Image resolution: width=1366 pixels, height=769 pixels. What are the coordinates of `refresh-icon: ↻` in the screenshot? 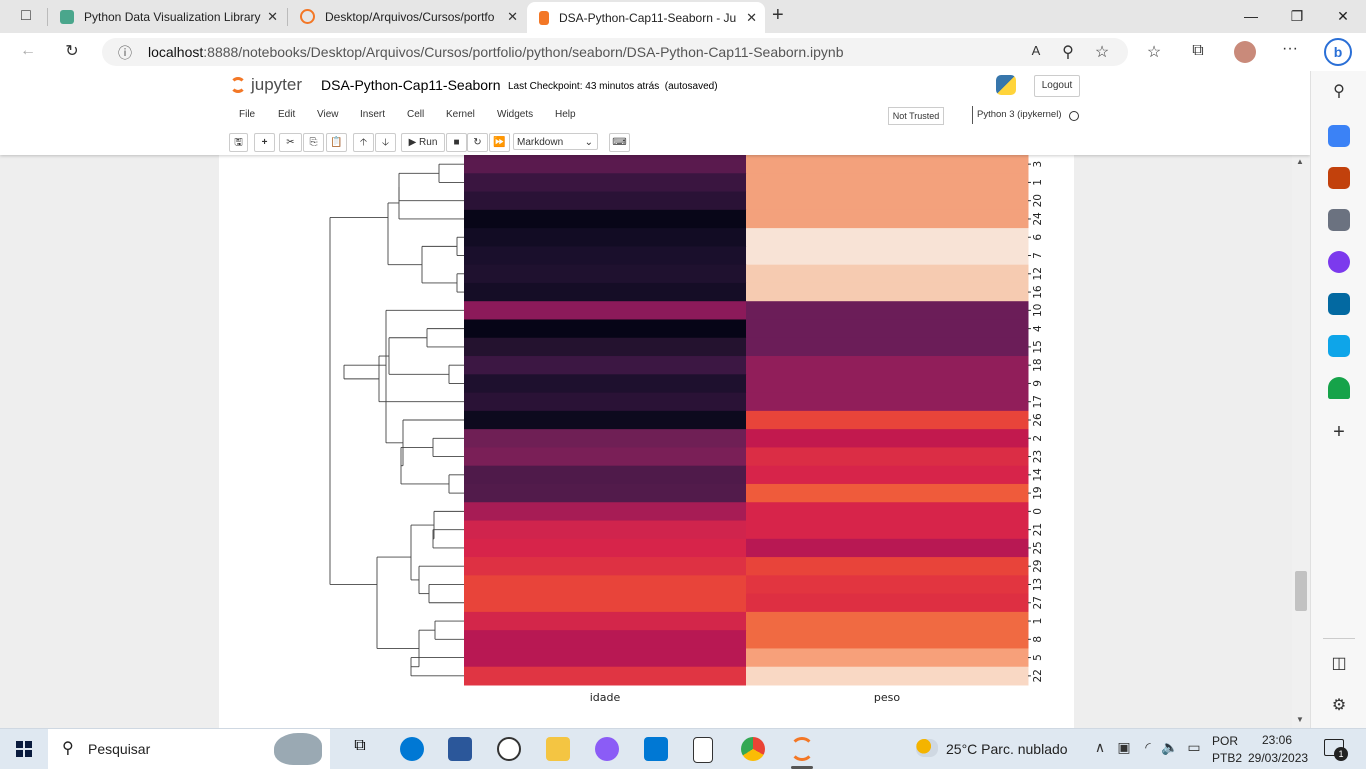 It's located at (72, 51).